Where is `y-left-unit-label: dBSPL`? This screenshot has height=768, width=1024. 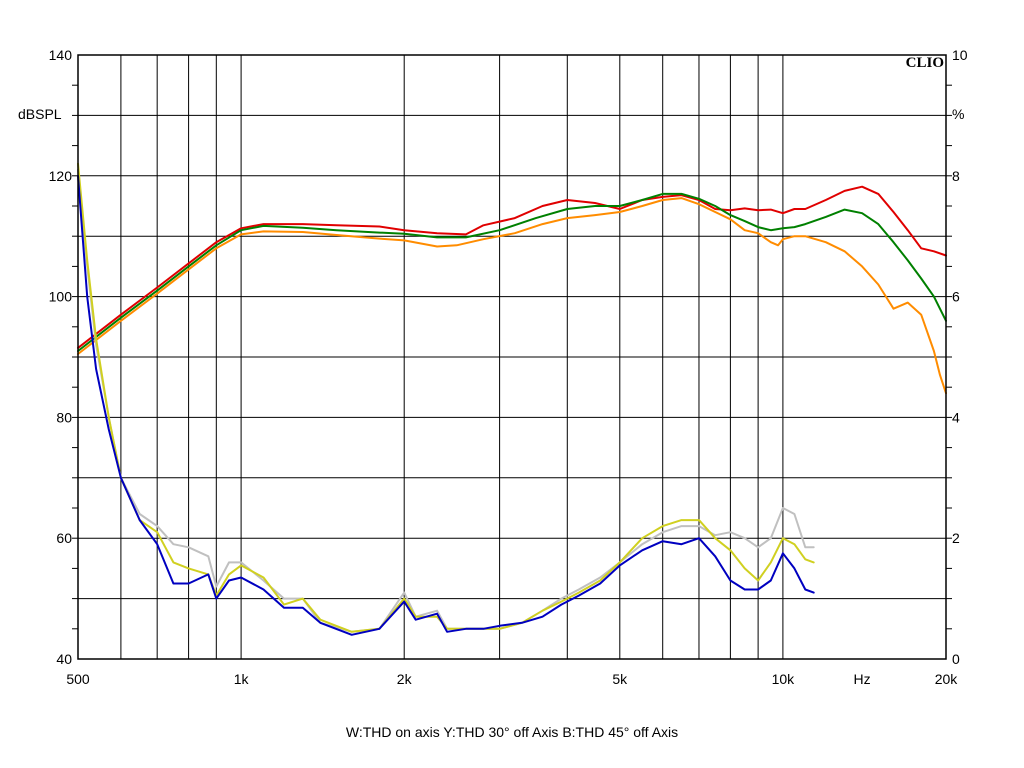
y-left-unit-label: dBSPL is located at coordinates (40, 114).